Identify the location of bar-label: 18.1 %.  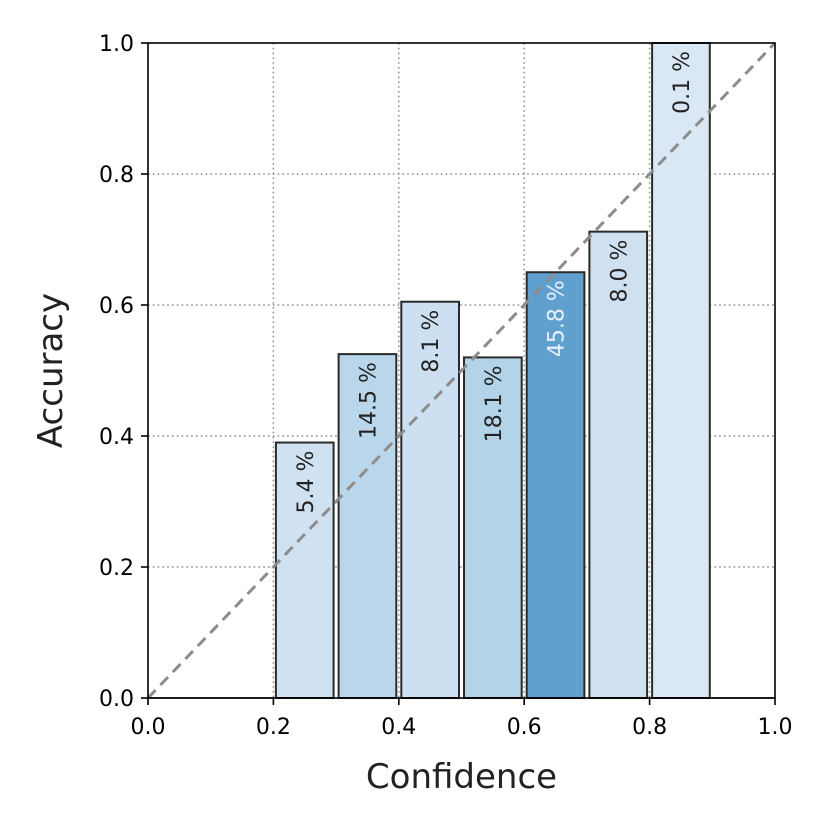
(494, 403).